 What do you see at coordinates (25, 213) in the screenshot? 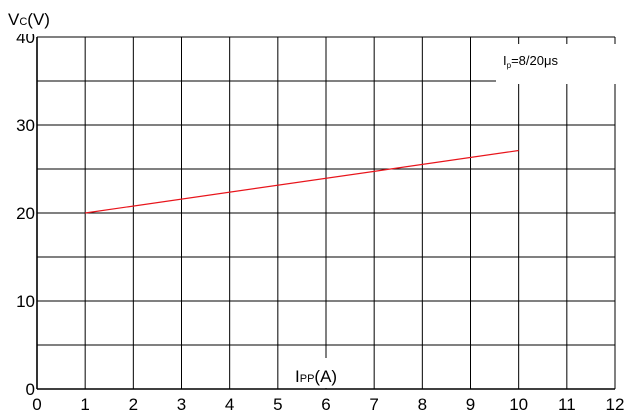
I see `y-tick-label: 20` at bounding box center [25, 213].